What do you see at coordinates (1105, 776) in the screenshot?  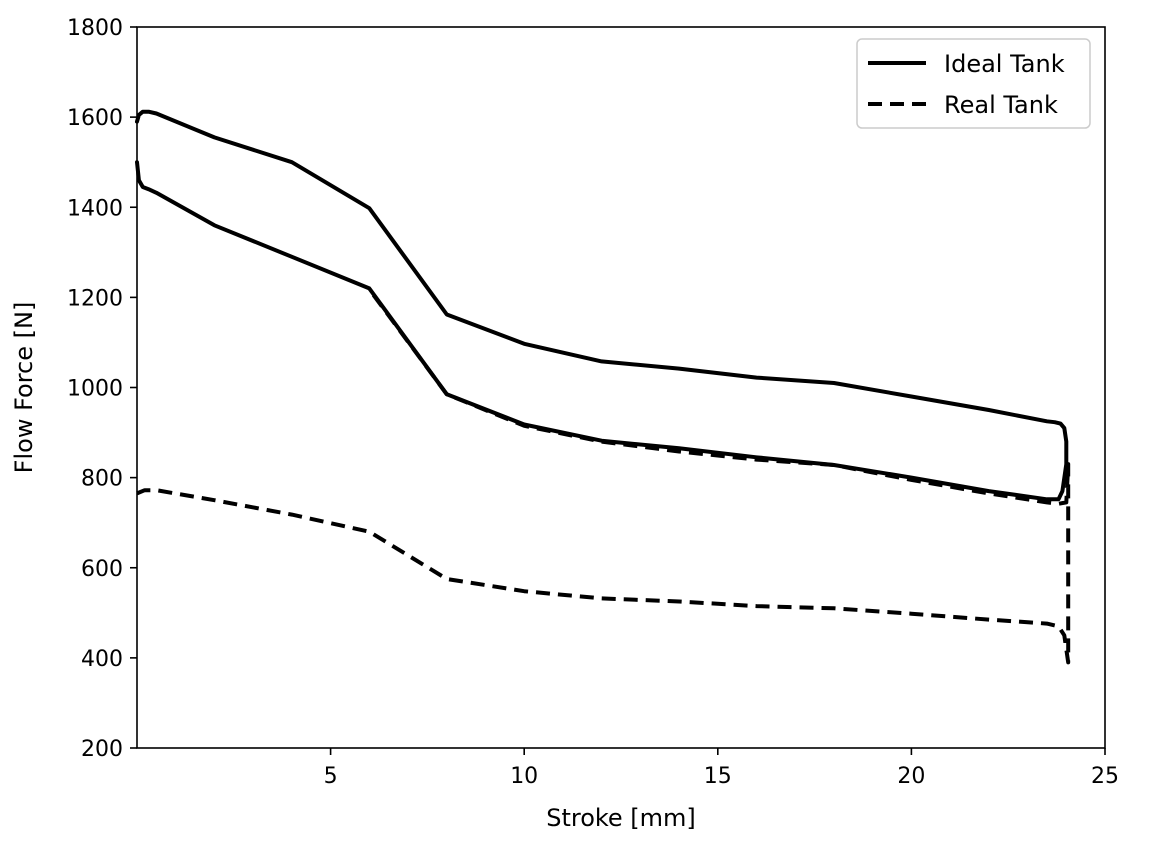 I see `x-tick-label: 25` at bounding box center [1105, 776].